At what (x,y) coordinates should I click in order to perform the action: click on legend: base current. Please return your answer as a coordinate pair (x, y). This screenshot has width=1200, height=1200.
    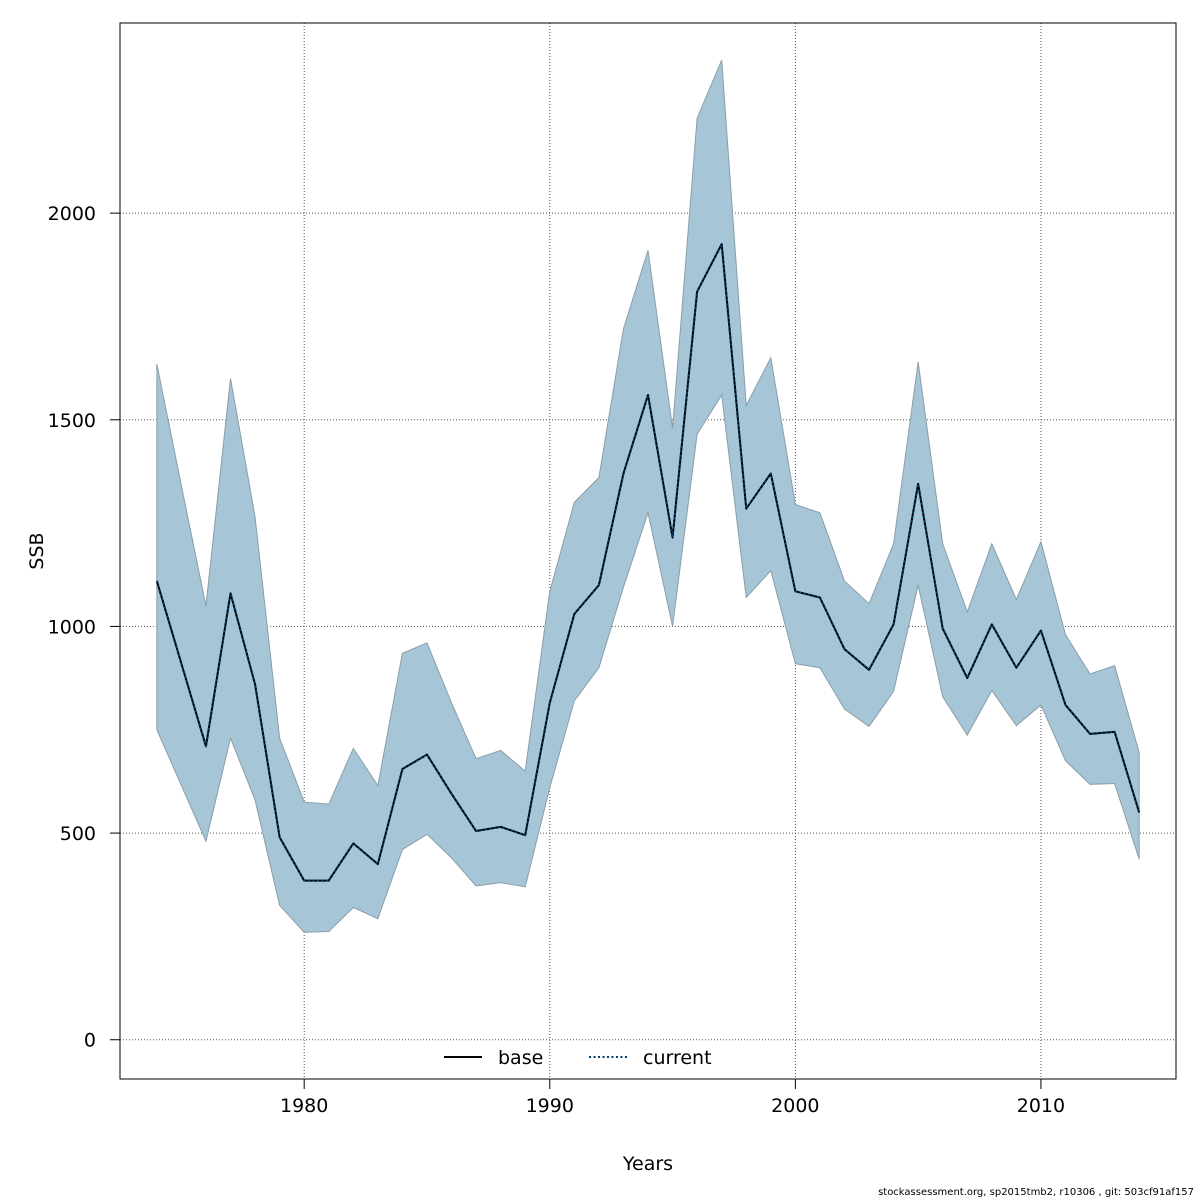
    Looking at the image, I should click on (578, 1058).